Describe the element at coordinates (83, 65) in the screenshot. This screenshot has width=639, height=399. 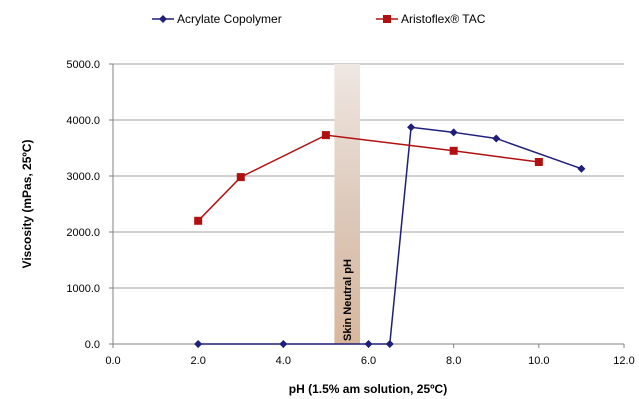
I see `y-tick-label: 5000.0` at that location.